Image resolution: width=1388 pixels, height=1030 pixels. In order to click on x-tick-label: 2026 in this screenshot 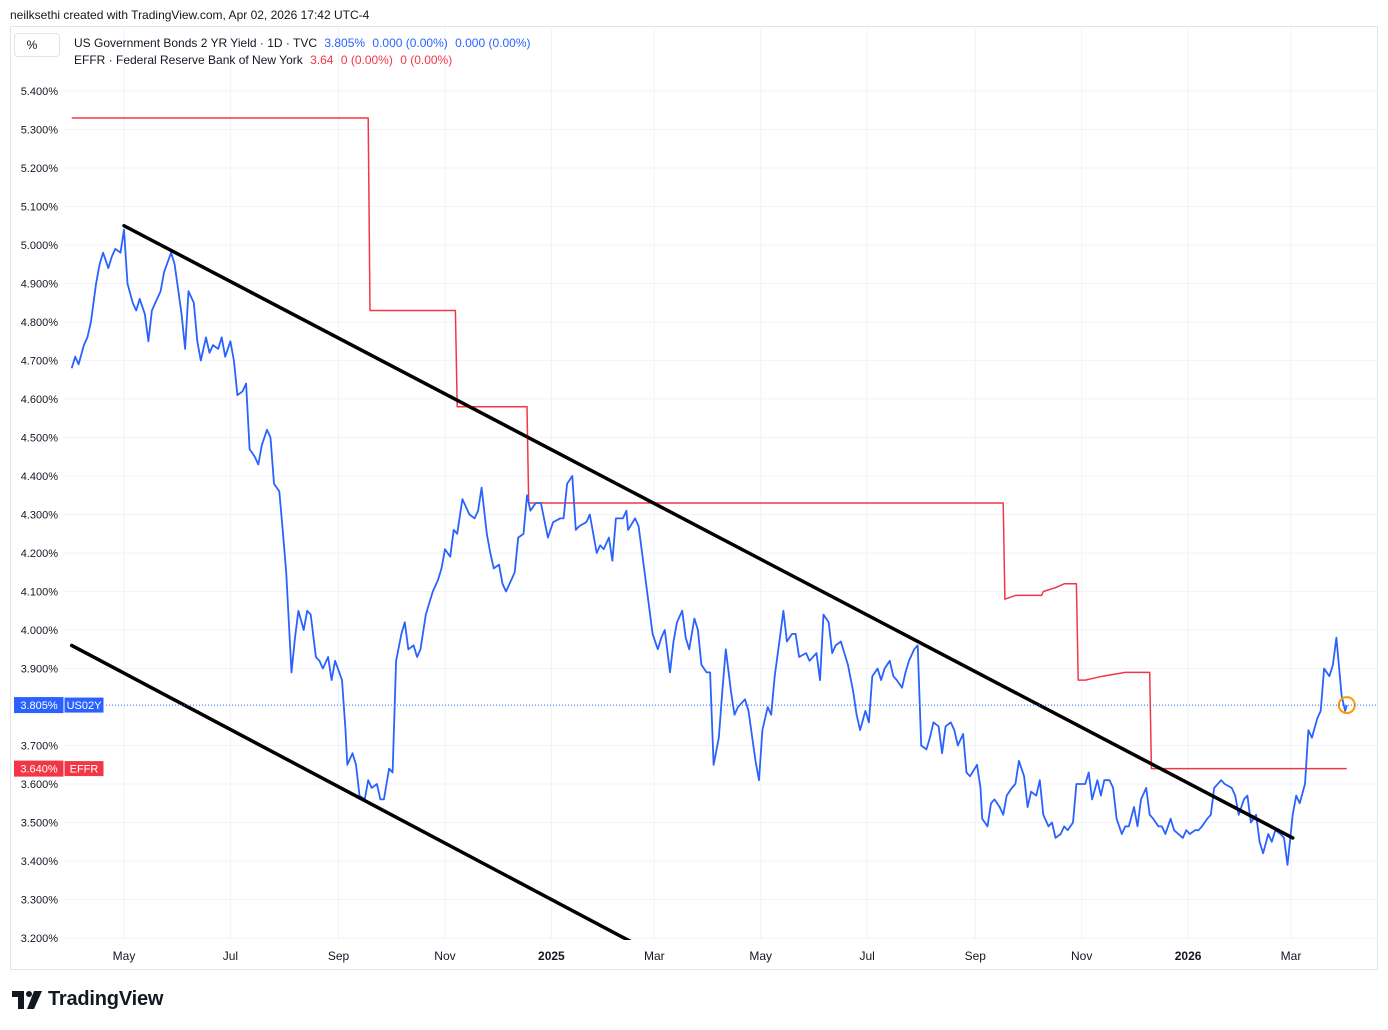, I will do `click(1188, 956)`.